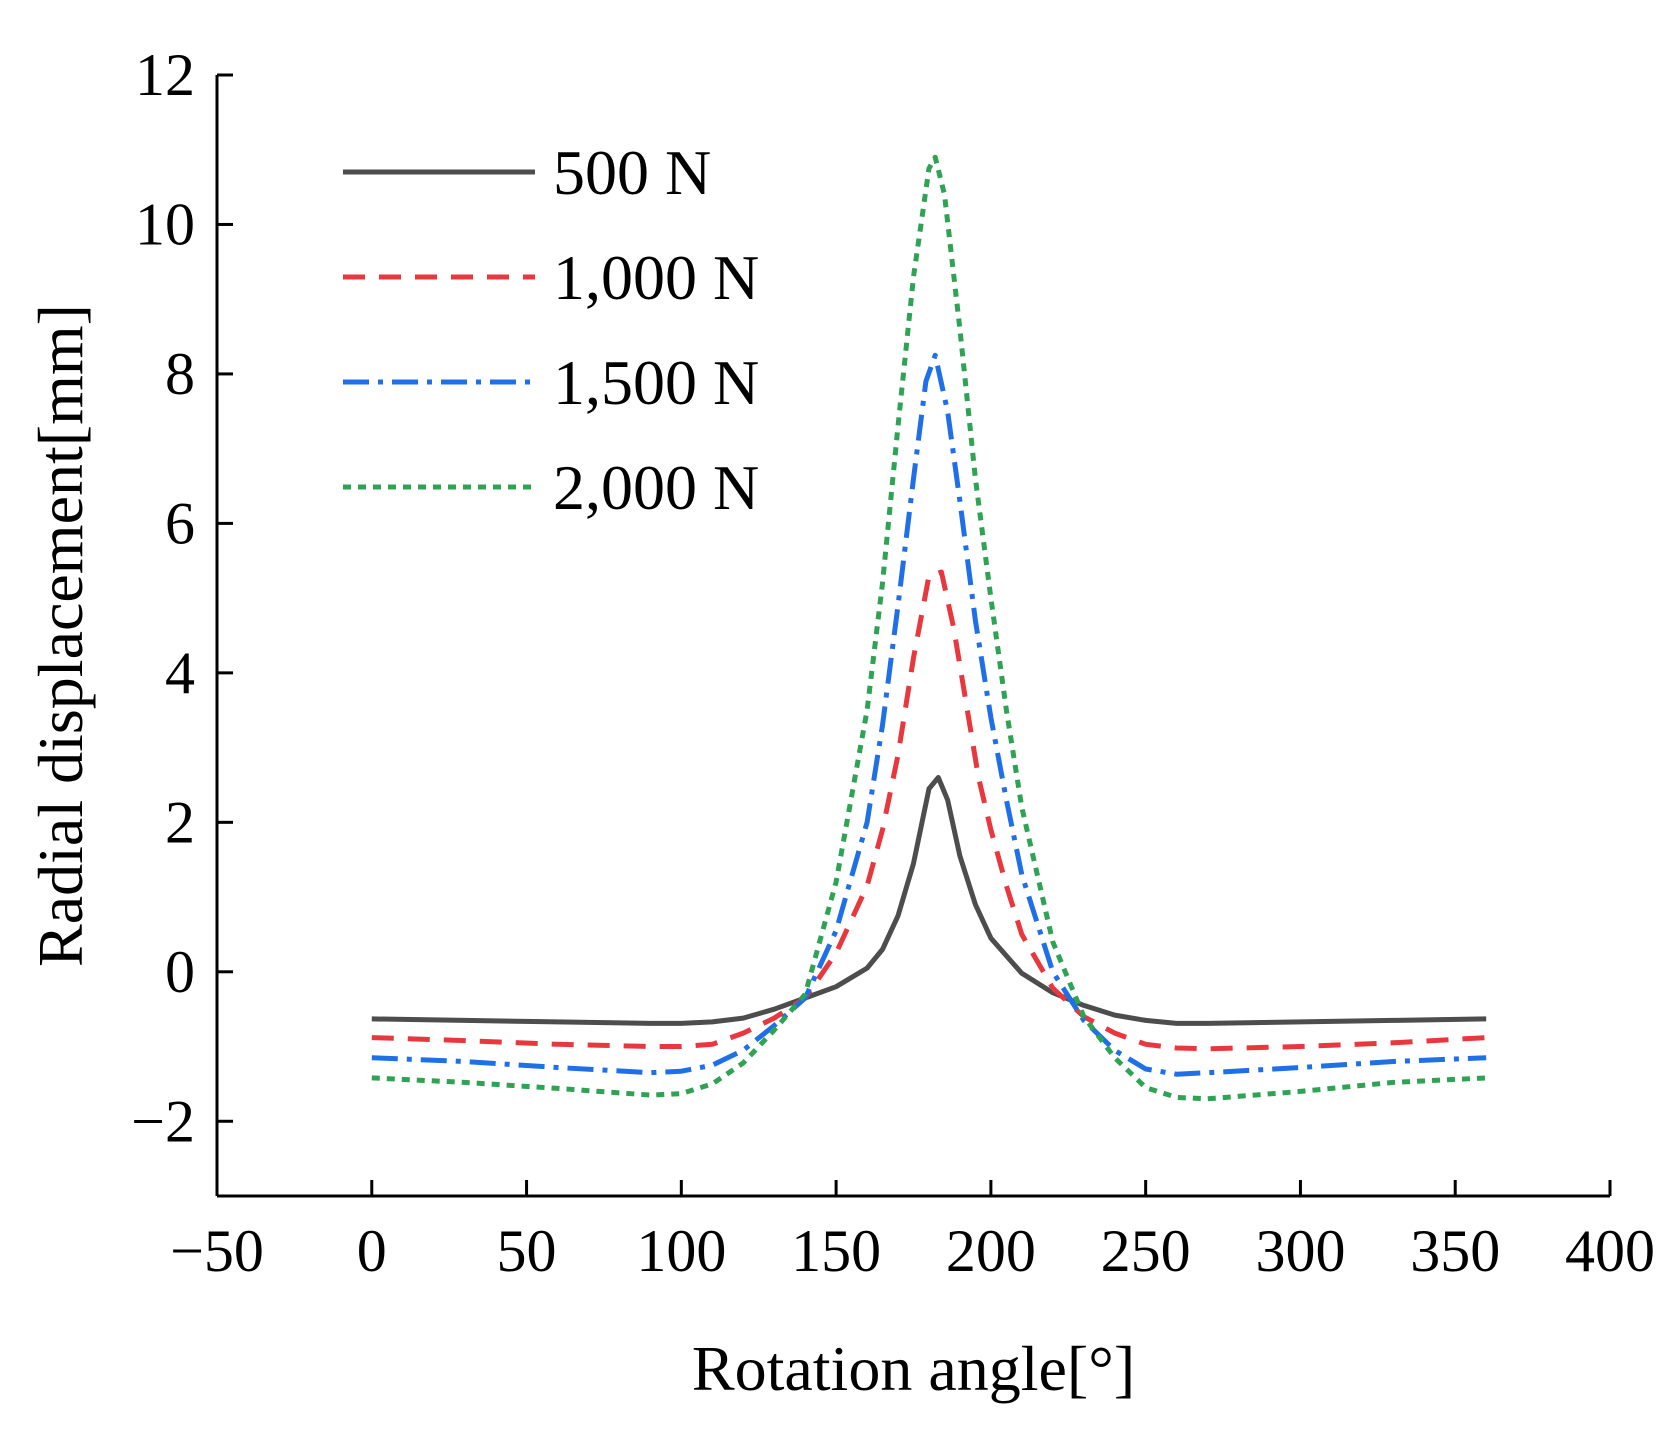 The width and height of the screenshot is (1678, 1432). Describe the element at coordinates (1610, 1251) in the screenshot. I see `x-tick-label: 400` at that location.